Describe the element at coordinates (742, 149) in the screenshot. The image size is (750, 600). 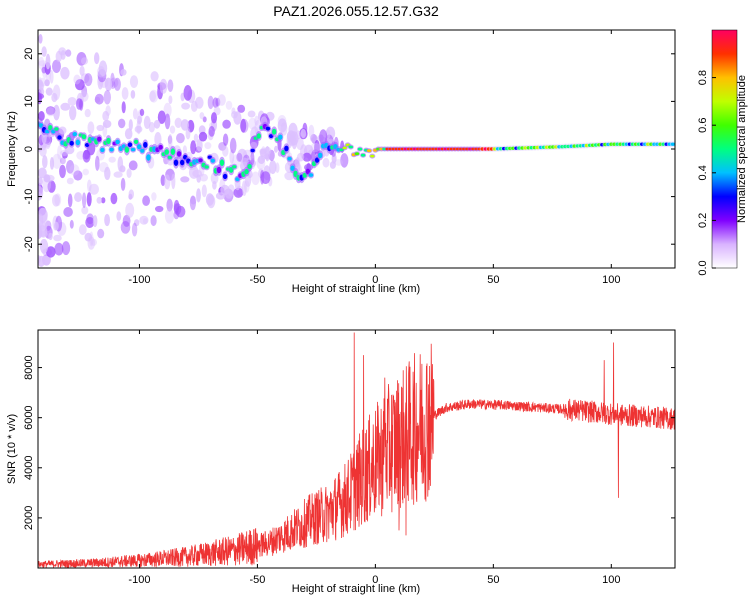
I see `colorbar-label: Normalized spectral amplitude` at that location.